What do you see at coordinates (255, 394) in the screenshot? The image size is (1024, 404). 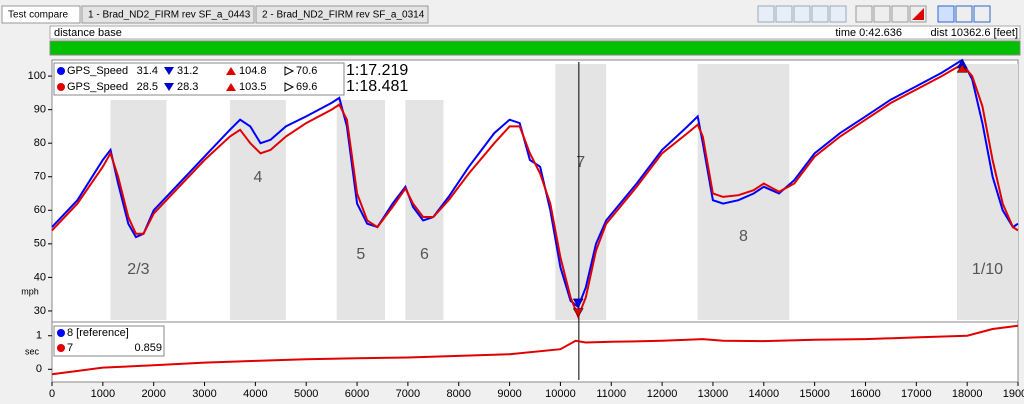 I see `x-tick-label: 4000` at bounding box center [255, 394].